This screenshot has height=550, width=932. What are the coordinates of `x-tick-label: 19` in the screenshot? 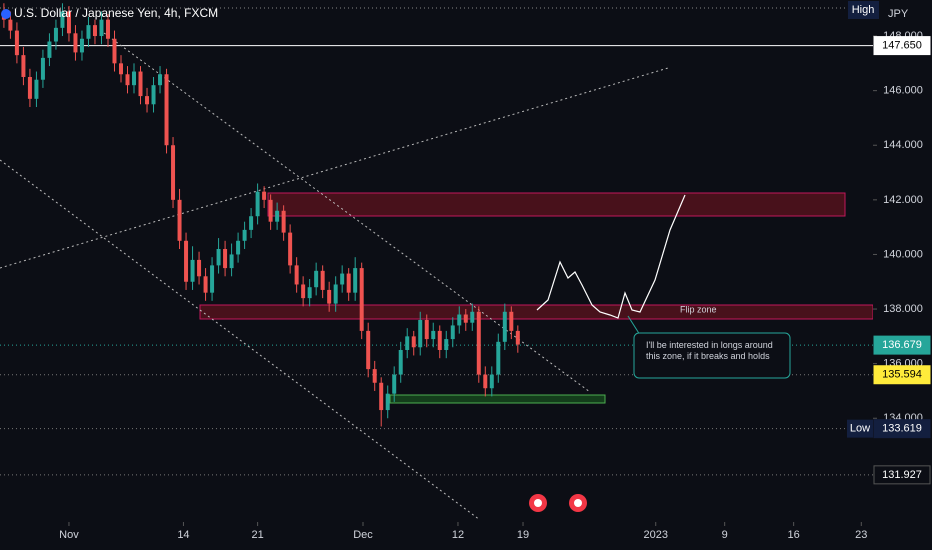 It's located at (523, 535).